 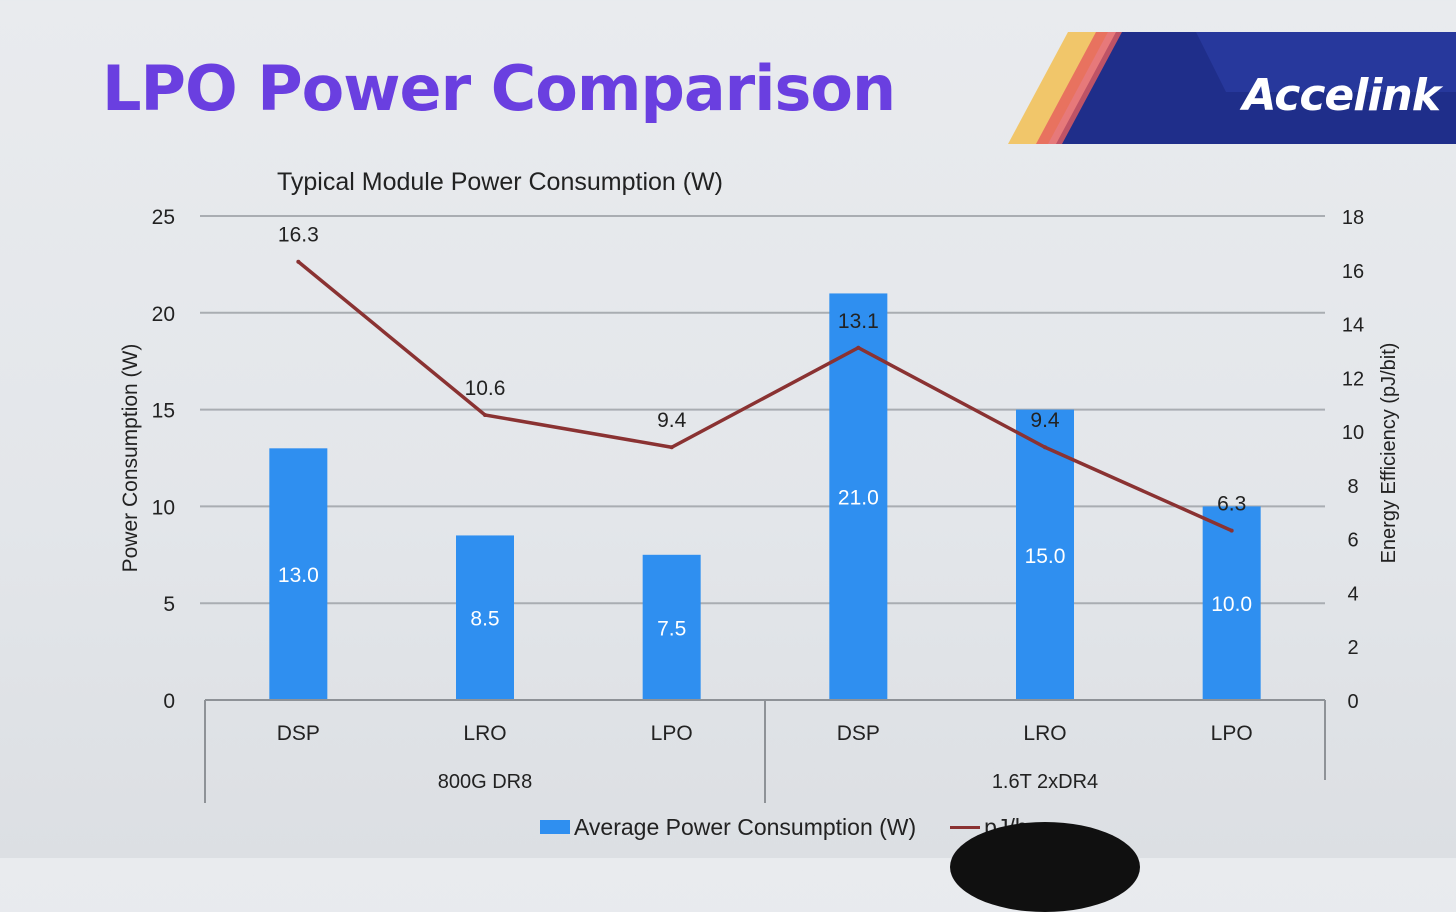 I want to click on line-value-label: 6.3, so click(x=1231, y=504).